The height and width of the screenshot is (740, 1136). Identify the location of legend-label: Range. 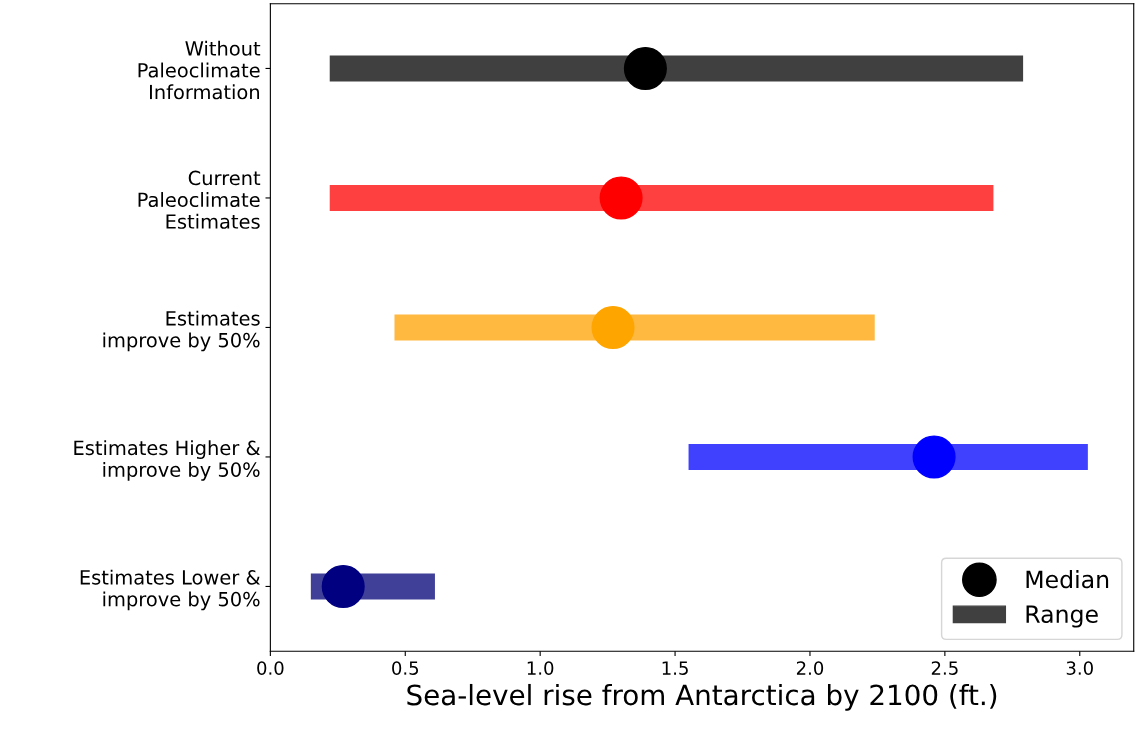
(1062, 616).